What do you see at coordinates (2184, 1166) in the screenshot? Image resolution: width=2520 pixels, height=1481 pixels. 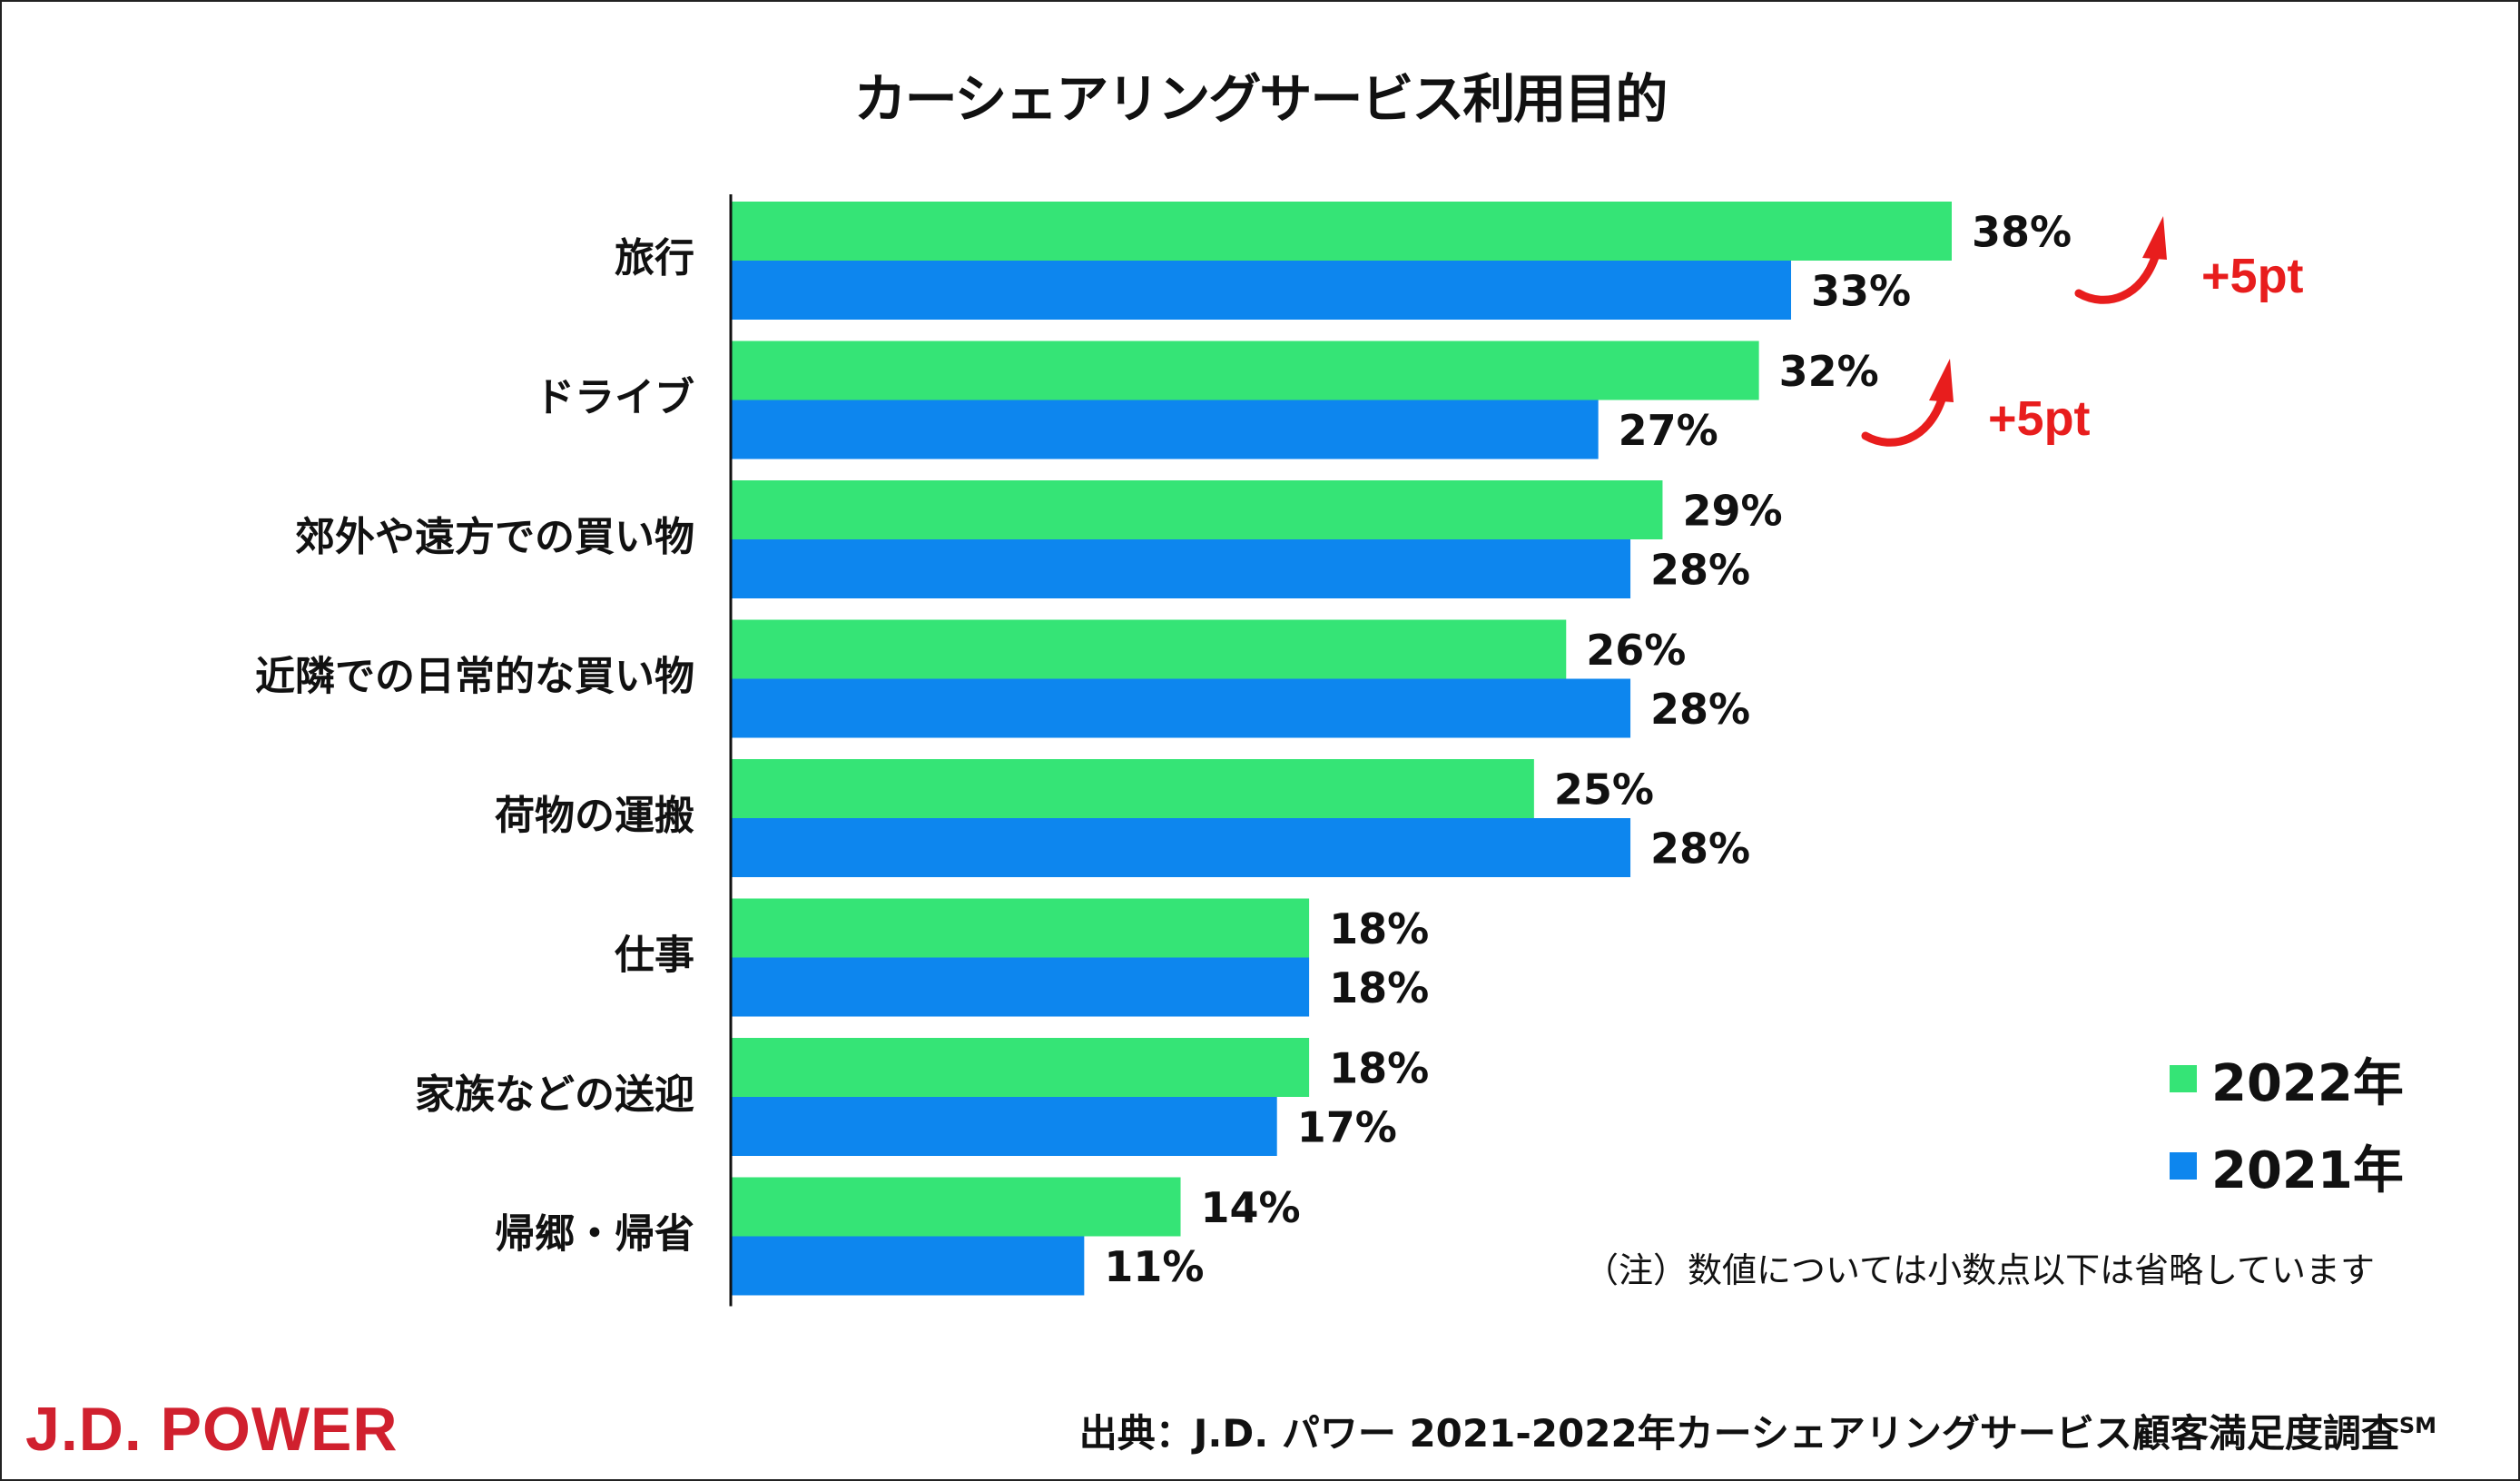 I see `legend-swatch-2021` at bounding box center [2184, 1166].